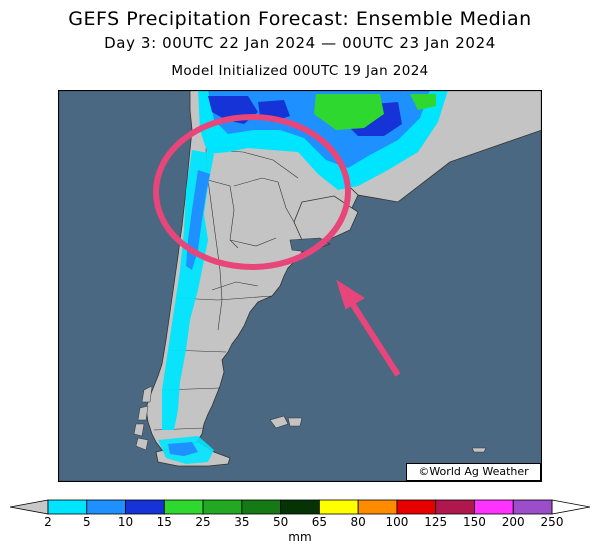 The height and width of the screenshot is (548, 600). I want to click on precip-south-tip-mid, so click(183, 449).